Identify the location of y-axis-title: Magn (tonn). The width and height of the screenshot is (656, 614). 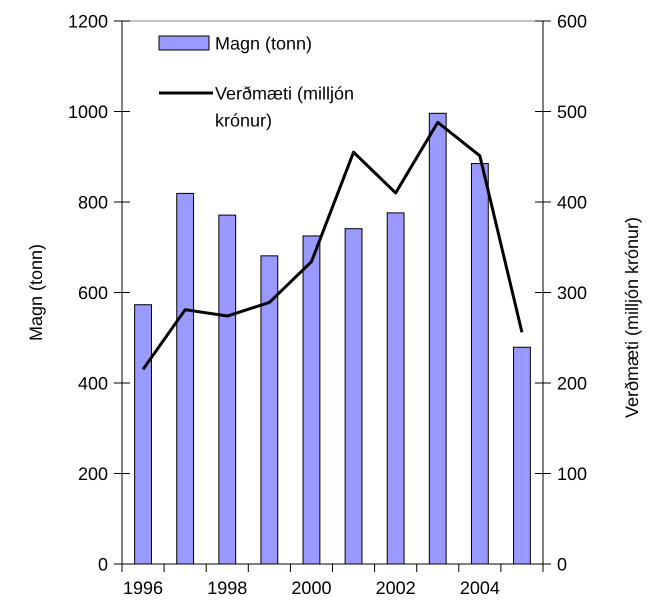
(36, 293).